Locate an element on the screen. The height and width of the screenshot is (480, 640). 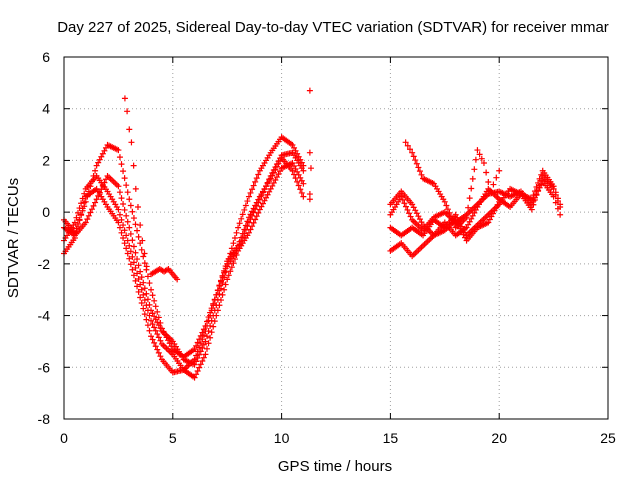
y-axis-label: SDTVAR / TECUs is located at coordinates (13, 238).